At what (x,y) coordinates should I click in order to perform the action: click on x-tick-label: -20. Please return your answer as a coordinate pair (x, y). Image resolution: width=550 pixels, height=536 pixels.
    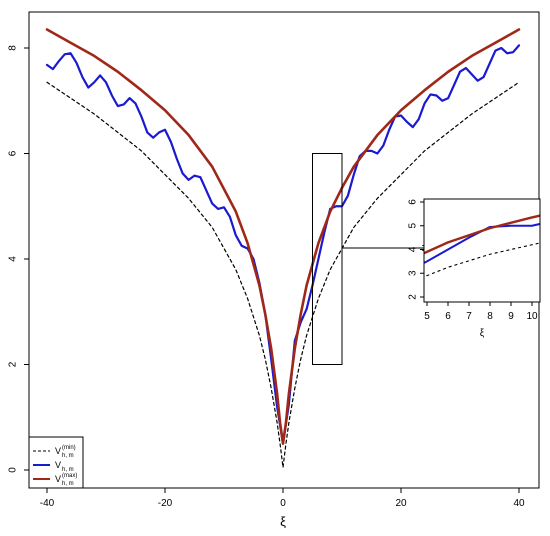
    Looking at the image, I should click on (165, 503).